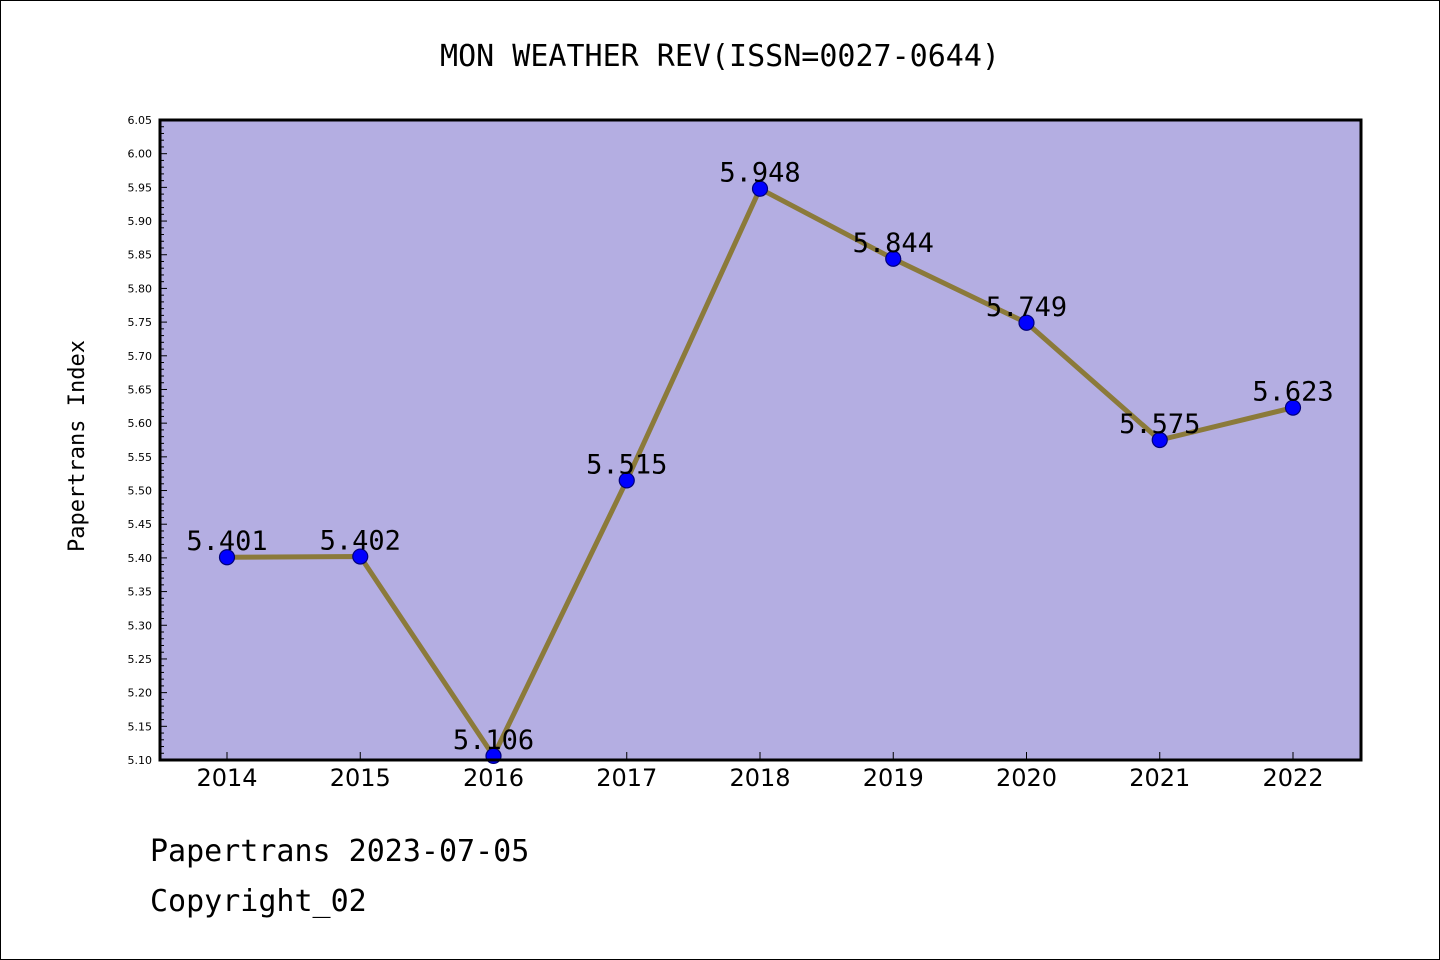  Describe the element at coordinates (360, 778) in the screenshot. I see `x-tick-label: 2015` at that location.